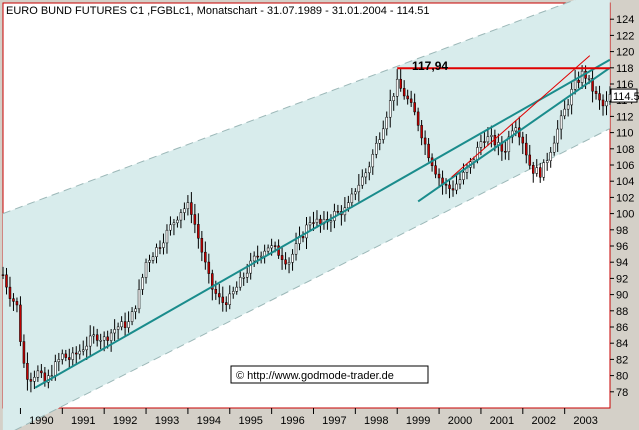 The height and width of the screenshot is (430, 639). Describe the element at coordinates (625, 85) in the screenshot. I see `y-tick-label: 116` at that location.